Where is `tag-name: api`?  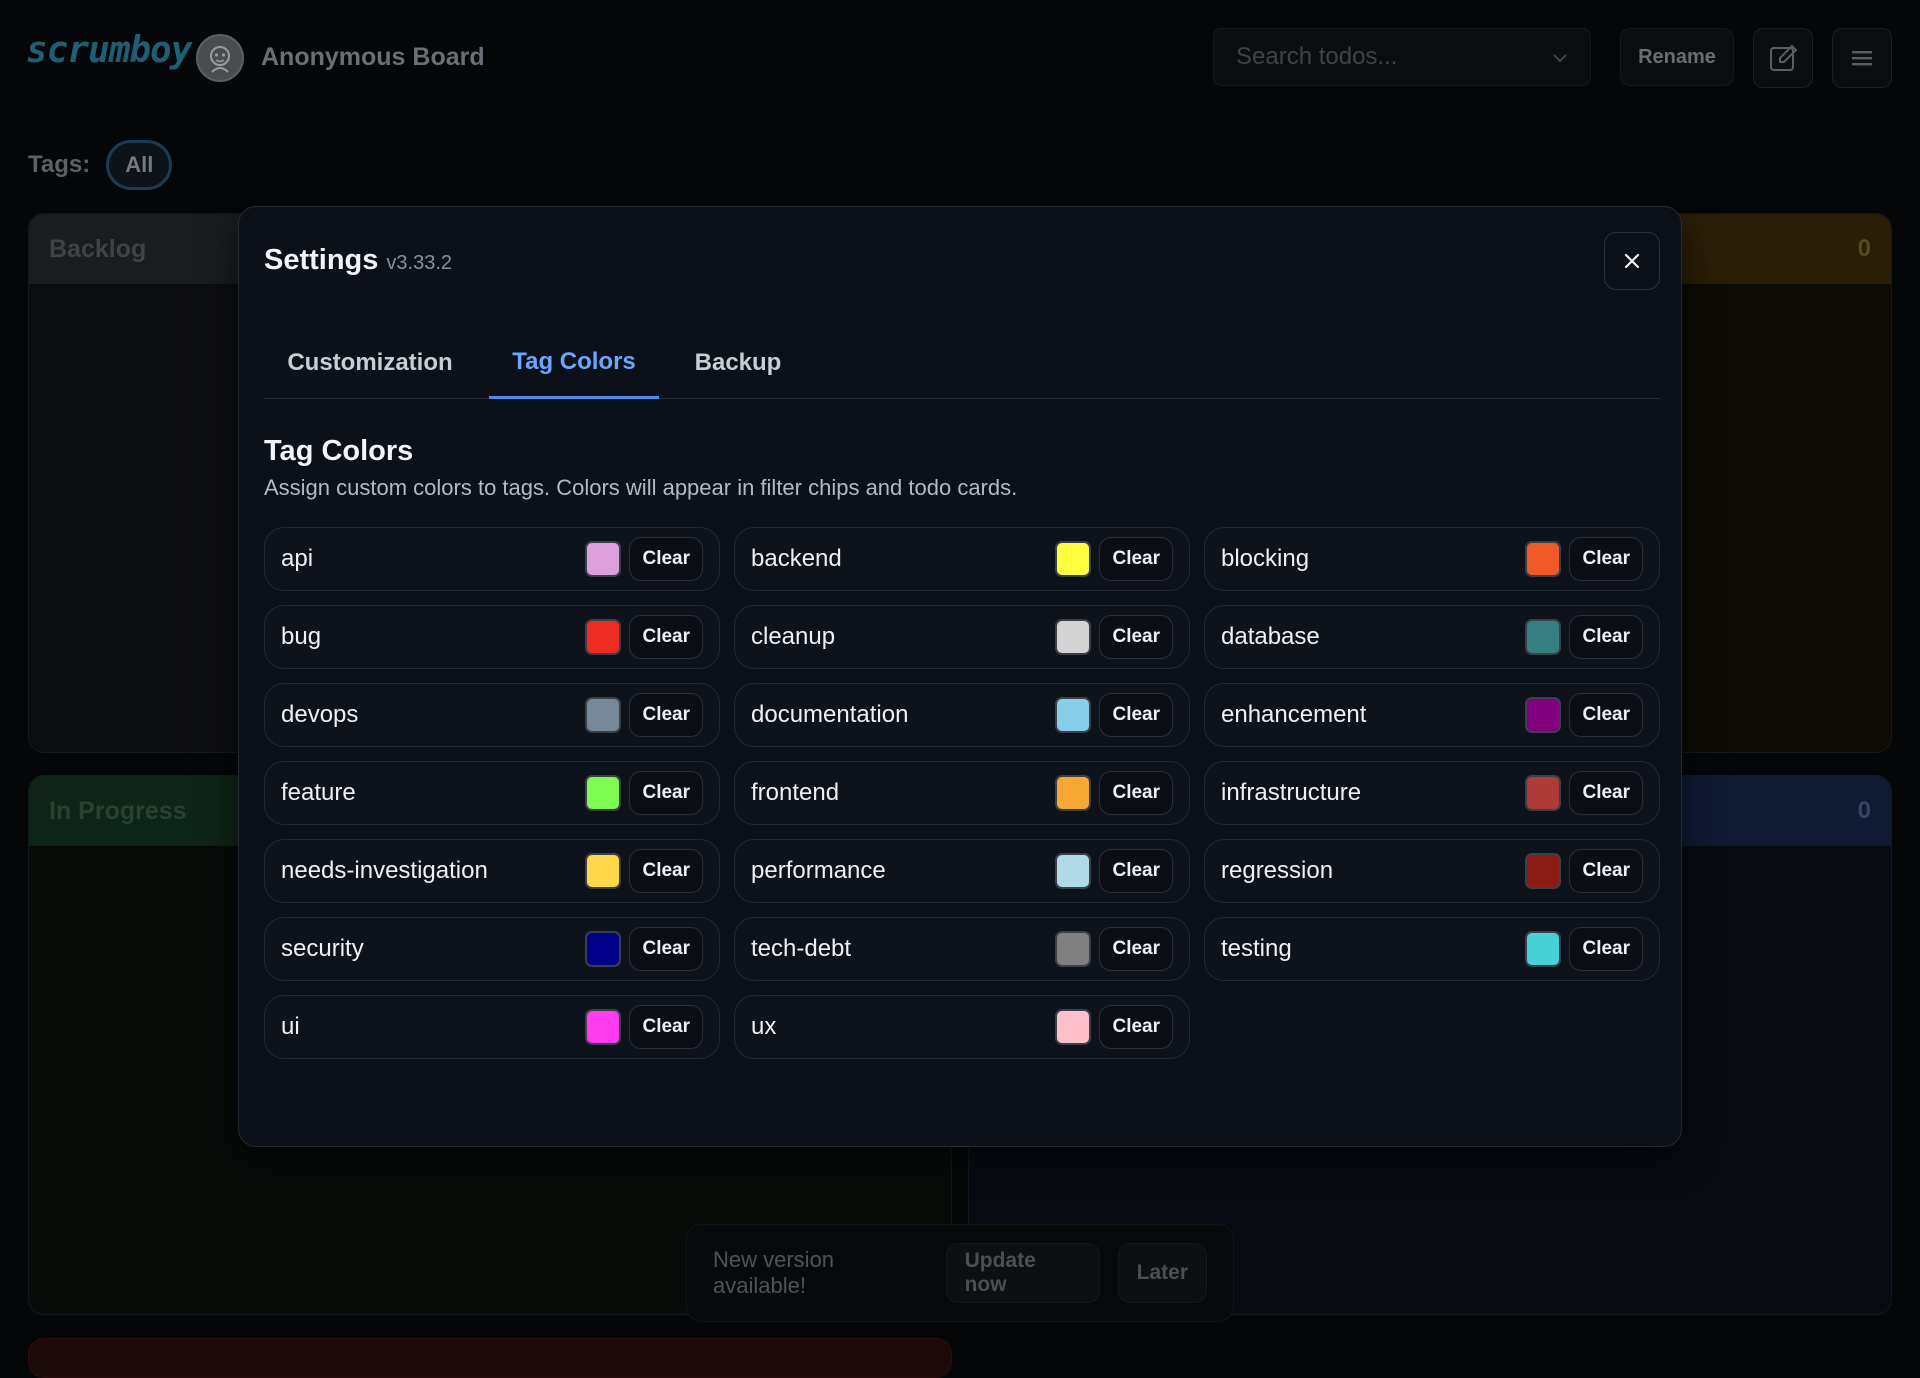
tag-name: api is located at coordinates (297, 558).